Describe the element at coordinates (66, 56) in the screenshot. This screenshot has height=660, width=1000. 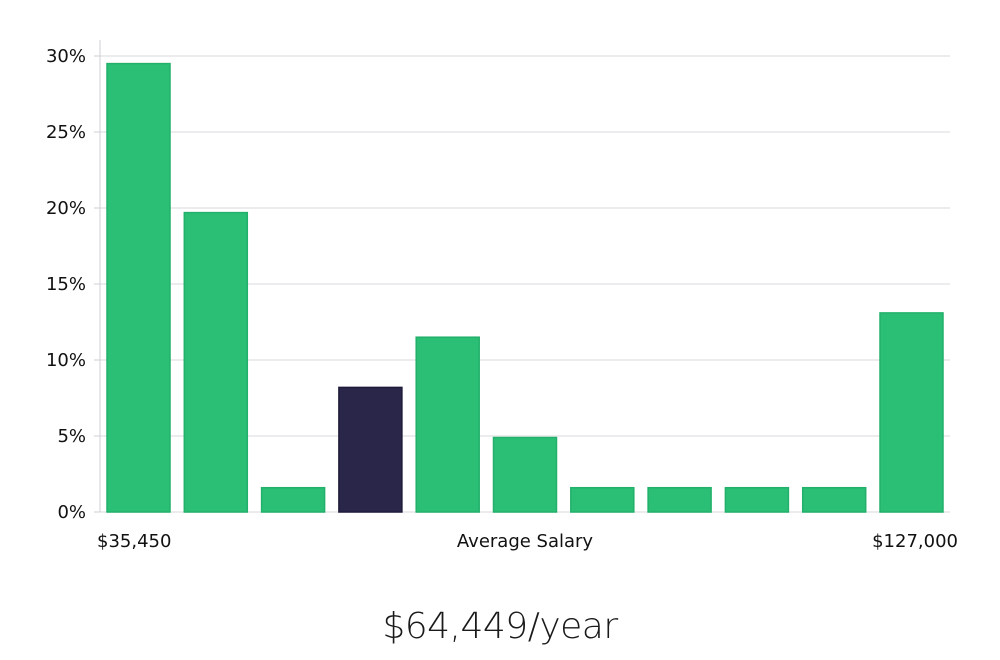
I see `y-tick-label: 30%` at that location.